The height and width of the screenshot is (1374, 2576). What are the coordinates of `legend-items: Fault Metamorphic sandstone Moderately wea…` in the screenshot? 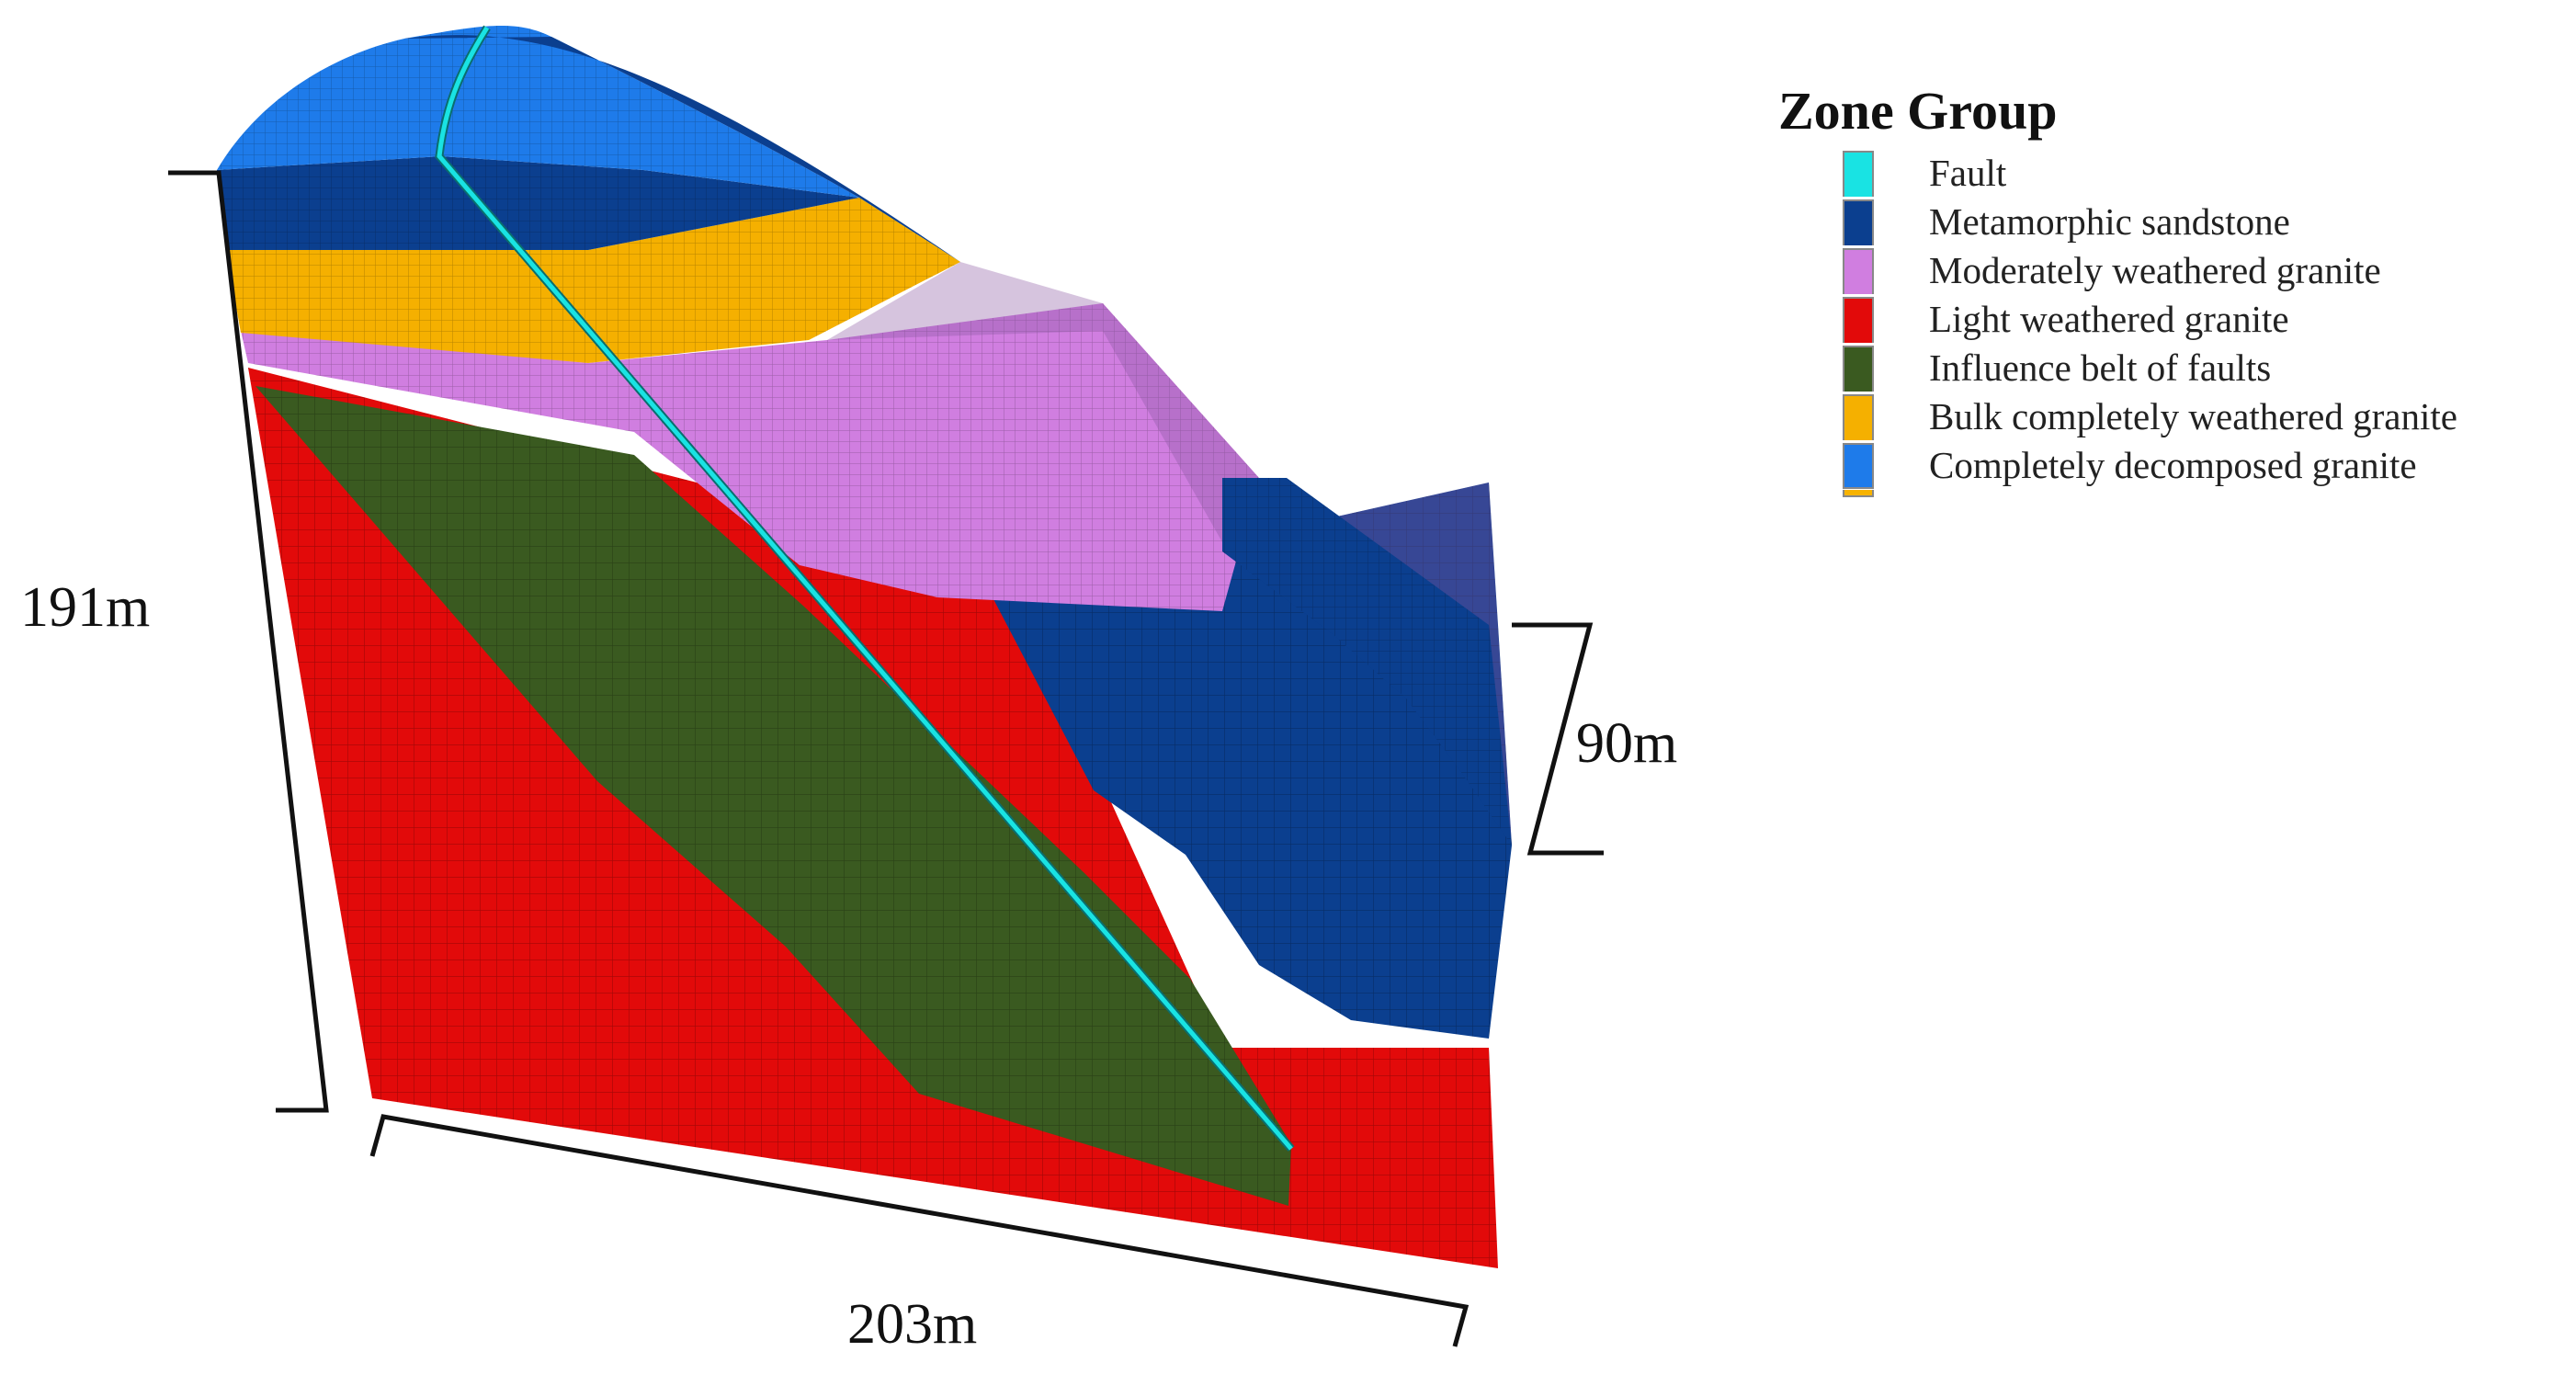 It's located at (2206, 319).